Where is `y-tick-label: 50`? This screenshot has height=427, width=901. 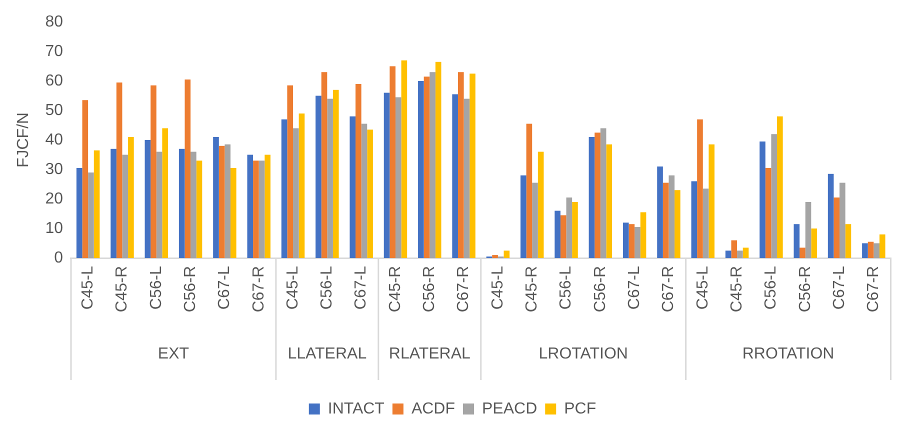
y-tick-label: 50 is located at coordinates (54, 110).